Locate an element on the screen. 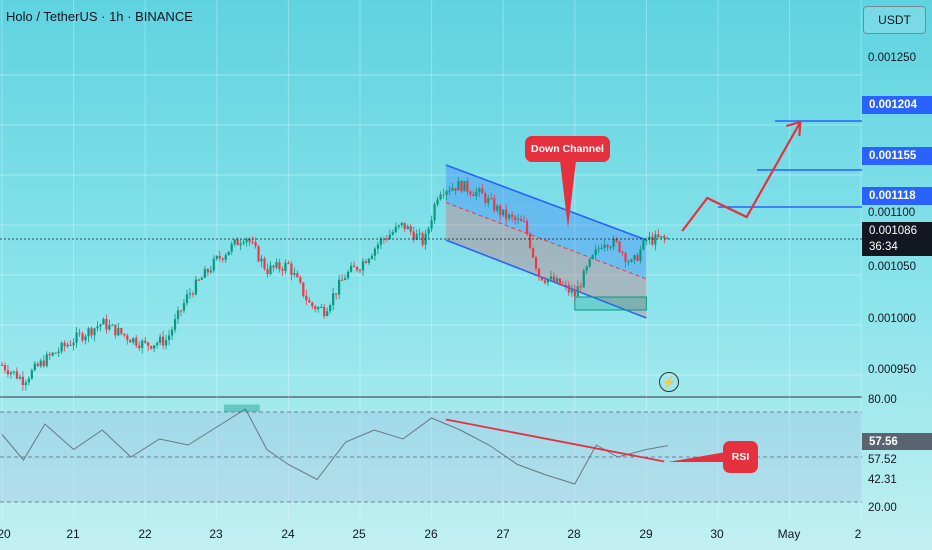 The height and width of the screenshot is (550, 932). current-price: 0.001086 is located at coordinates (893, 231).